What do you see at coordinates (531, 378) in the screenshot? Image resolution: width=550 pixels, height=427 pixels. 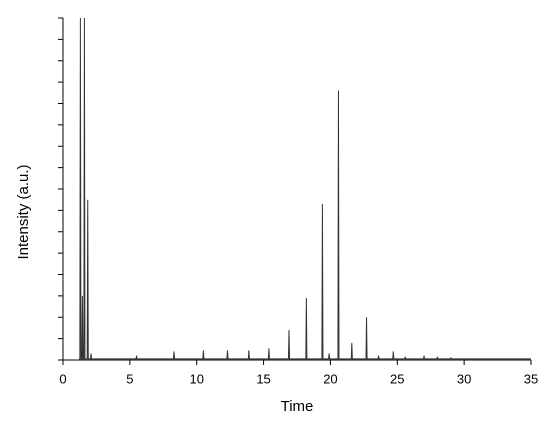 I see `x-tick-label: 35` at bounding box center [531, 378].